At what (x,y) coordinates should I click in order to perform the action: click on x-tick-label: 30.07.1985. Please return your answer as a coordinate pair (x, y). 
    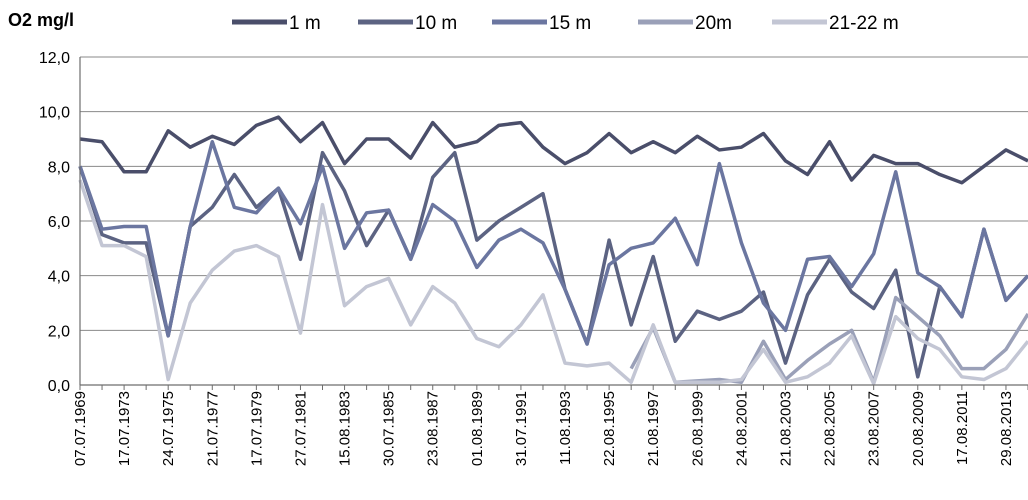
    Looking at the image, I should click on (389, 428).